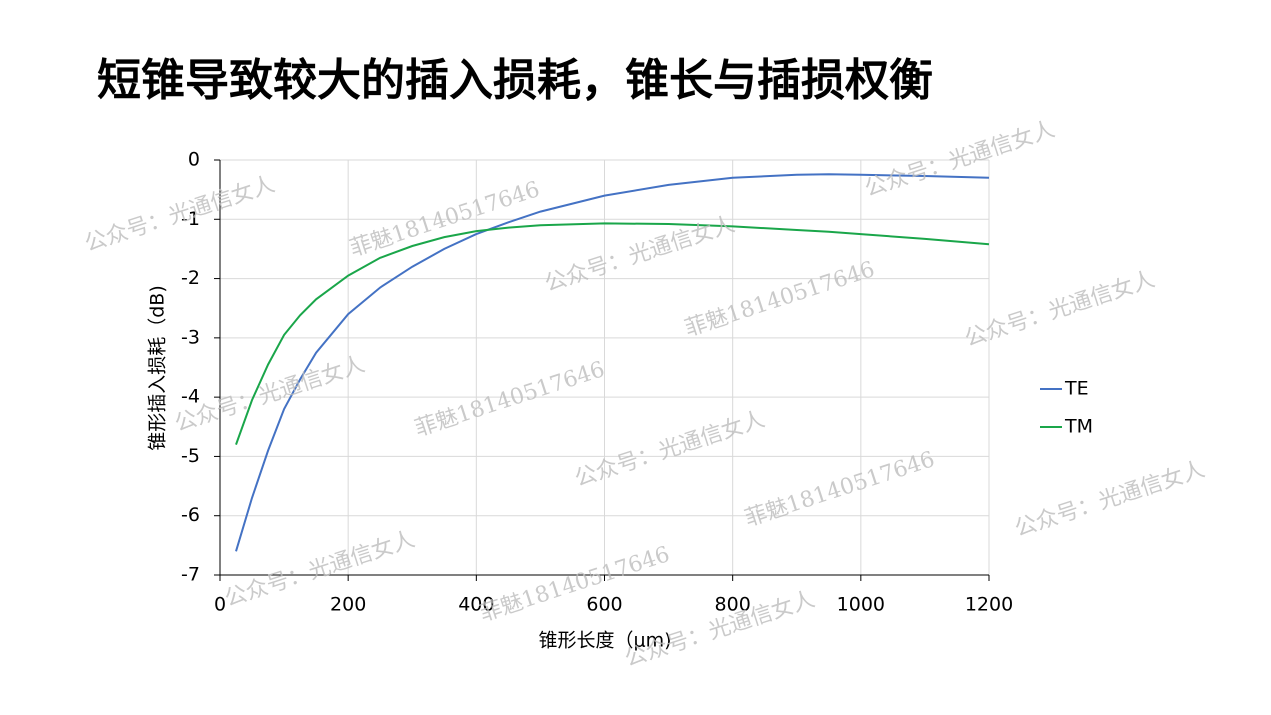 The height and width of the screenshot is (715, 1271). What do you see at coordinates (476, 605) in the screenshot?
I see `x-tick-label: 400` at bounding box center [476, 605].